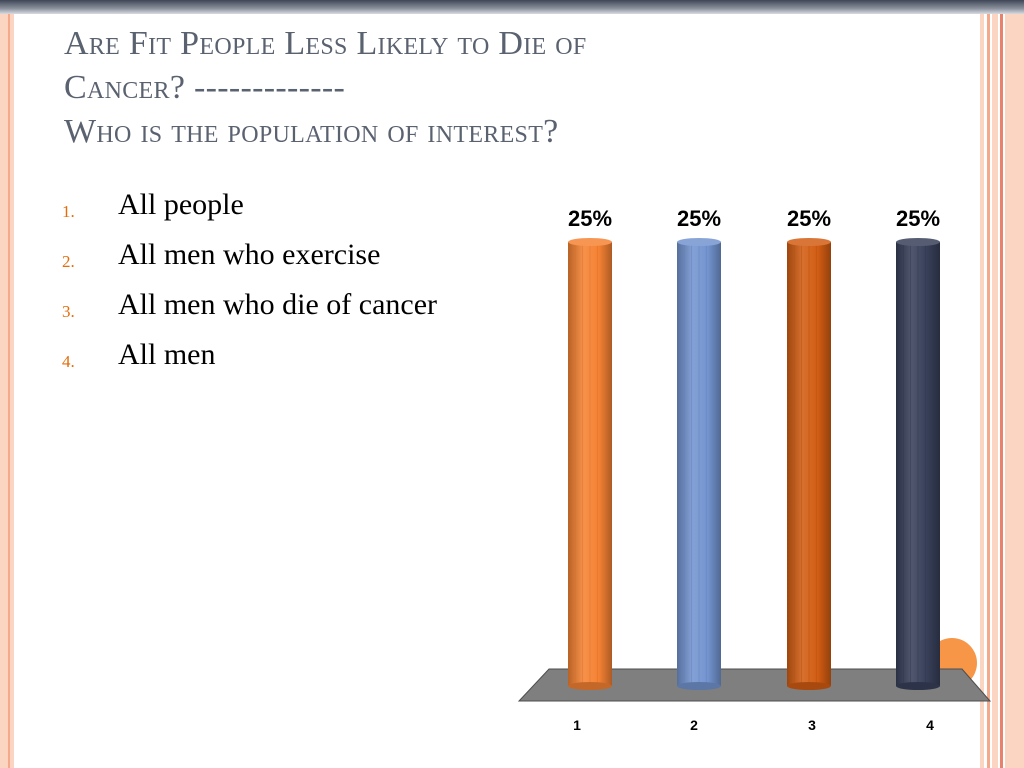  I want to click on category-label: 3, so click(812, 725).